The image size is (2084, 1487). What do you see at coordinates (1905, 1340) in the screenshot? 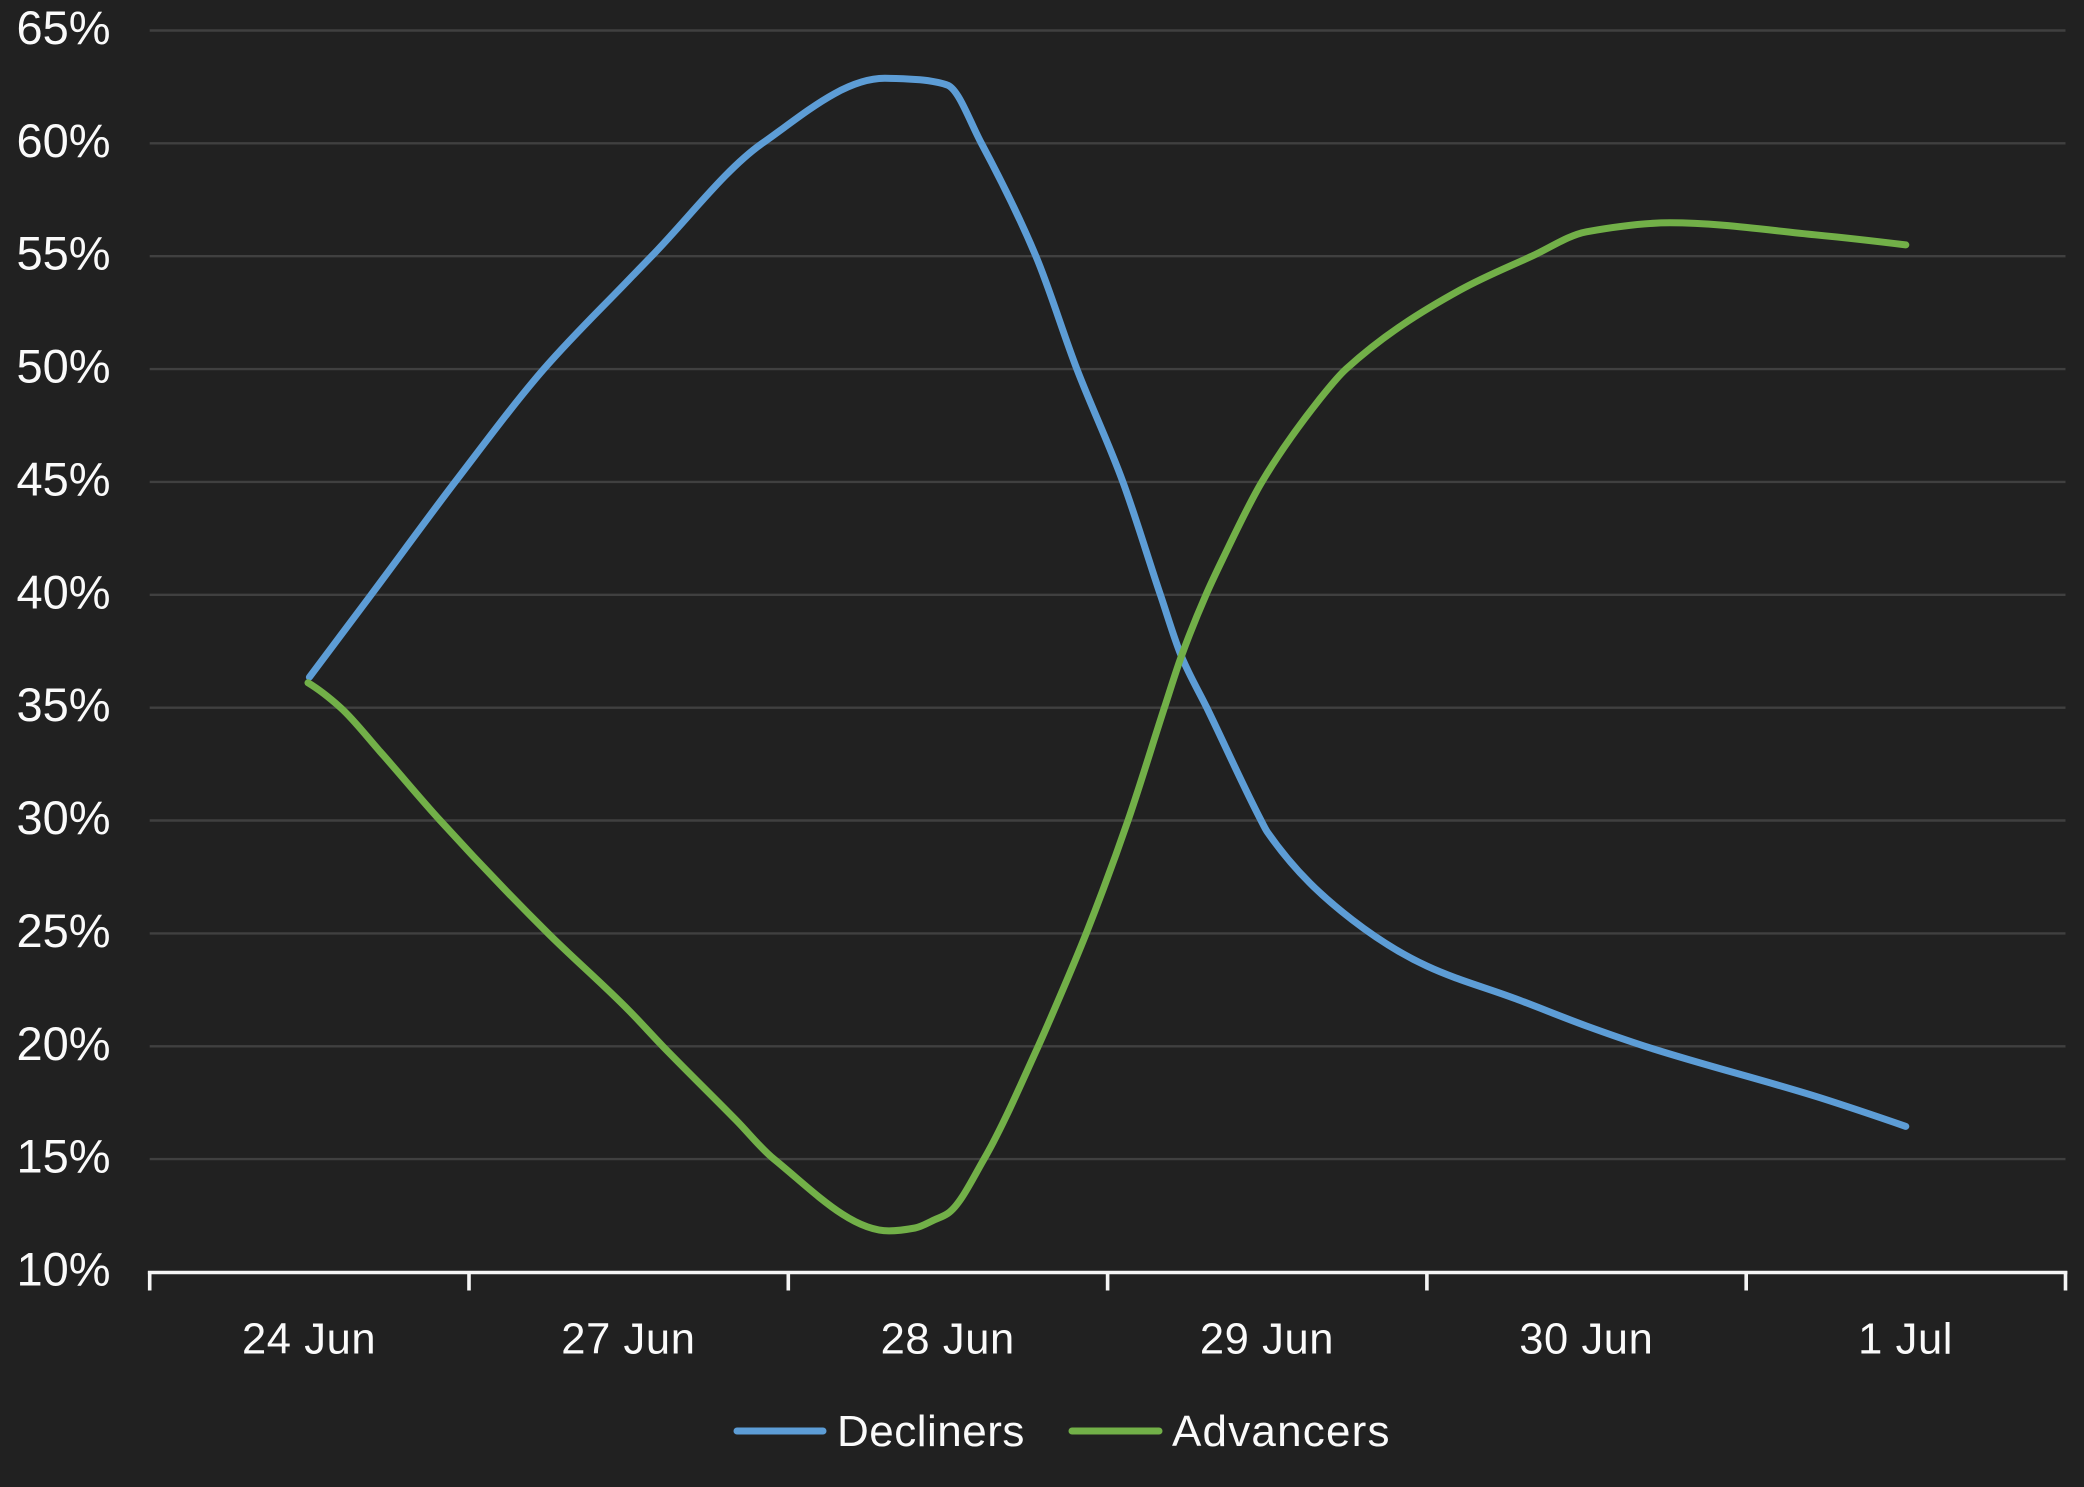
I see `svg-text: 1 Jul` at bounding box center [1905, 1340].